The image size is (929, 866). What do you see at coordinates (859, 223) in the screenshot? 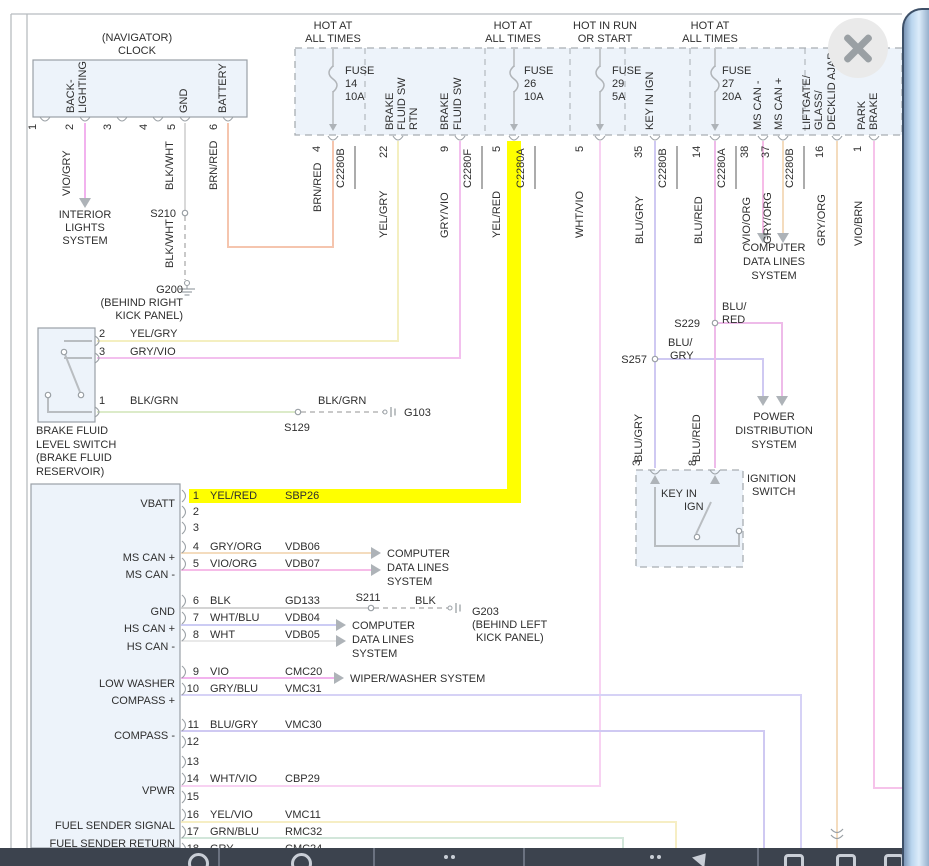
I see `diagram-vlabel: VIO/BRN` at bounding box center [859, 223].